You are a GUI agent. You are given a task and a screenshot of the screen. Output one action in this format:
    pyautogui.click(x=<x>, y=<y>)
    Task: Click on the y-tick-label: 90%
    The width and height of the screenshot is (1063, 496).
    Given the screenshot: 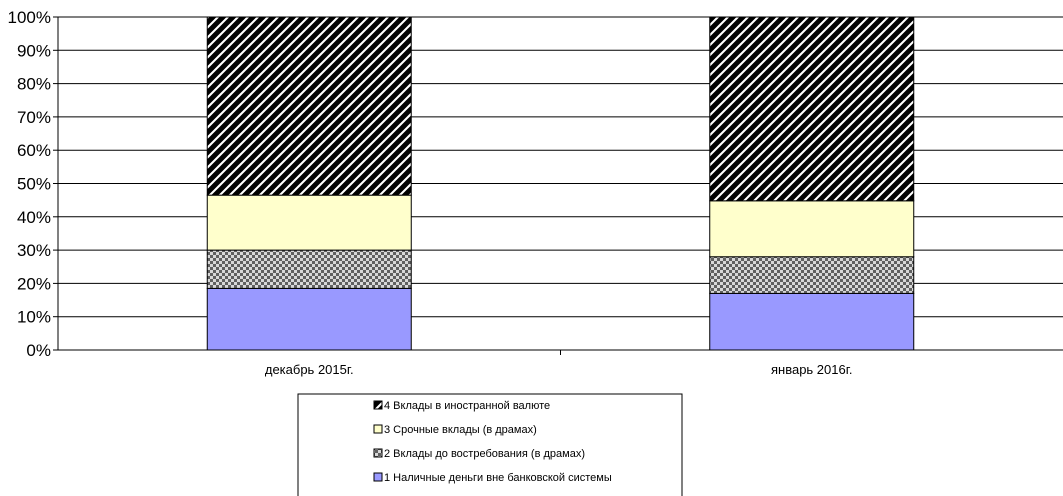 What is the action you would take?
    pyautogui.click(x=34, y=50)
    